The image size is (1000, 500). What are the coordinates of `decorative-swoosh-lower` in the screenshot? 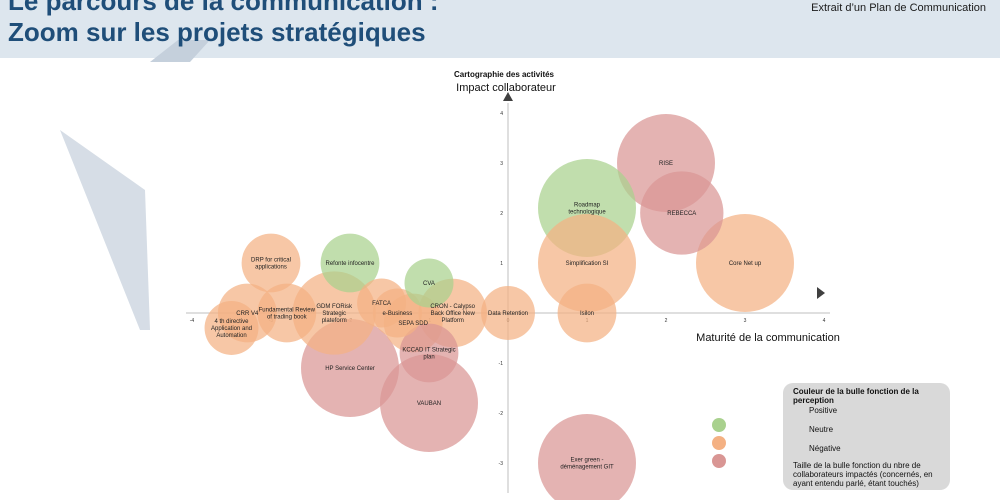 It's located at (105, 230).